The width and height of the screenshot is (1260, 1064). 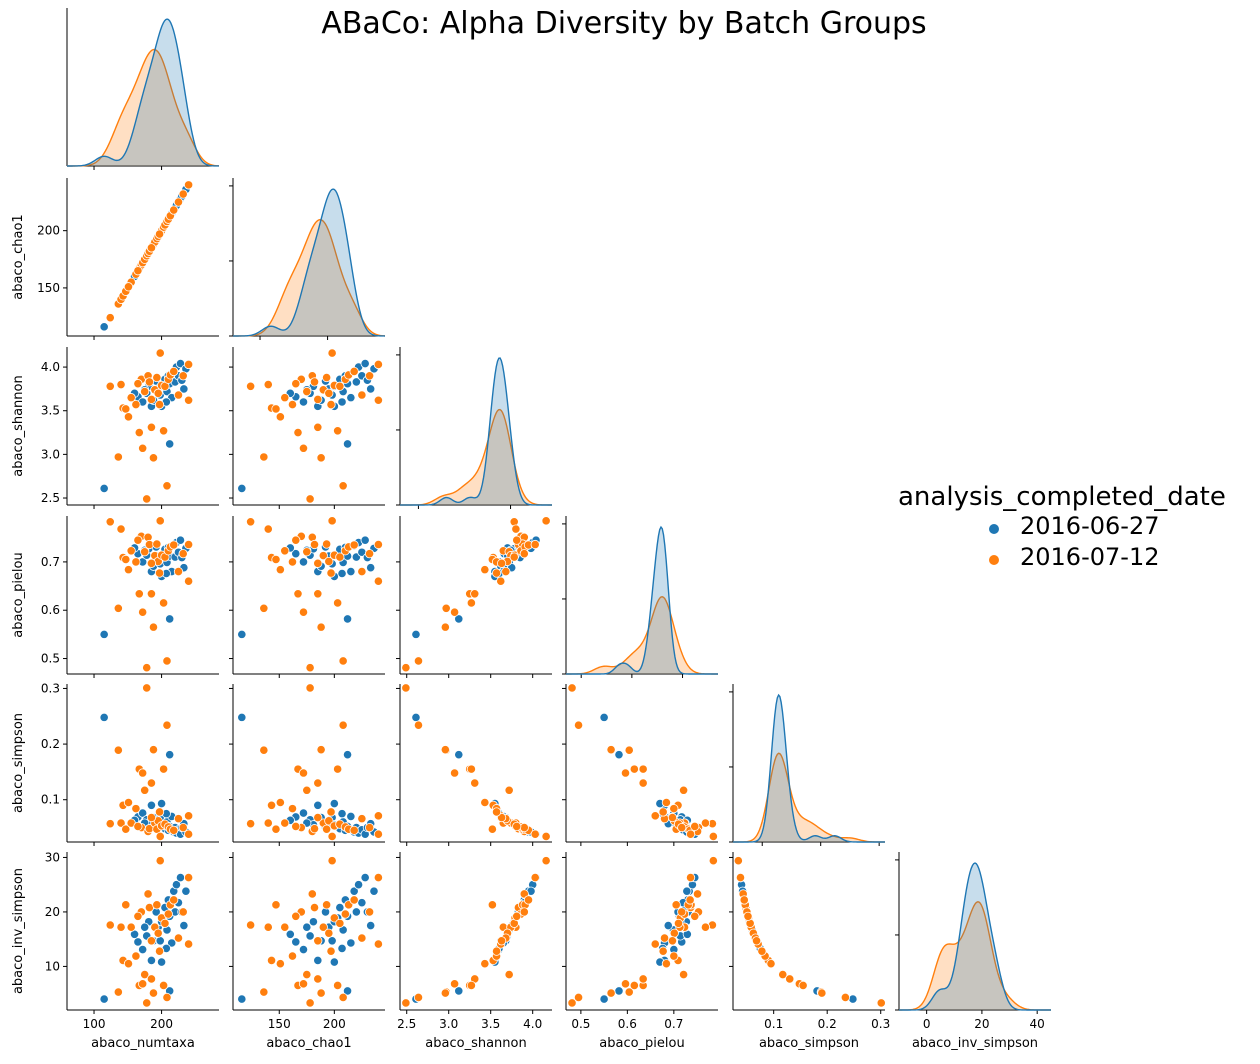 What do you see at coordinates (50, 454) in the screenshot?
I see `y-tick-label: 3.0` at bounding box center [50, 454].